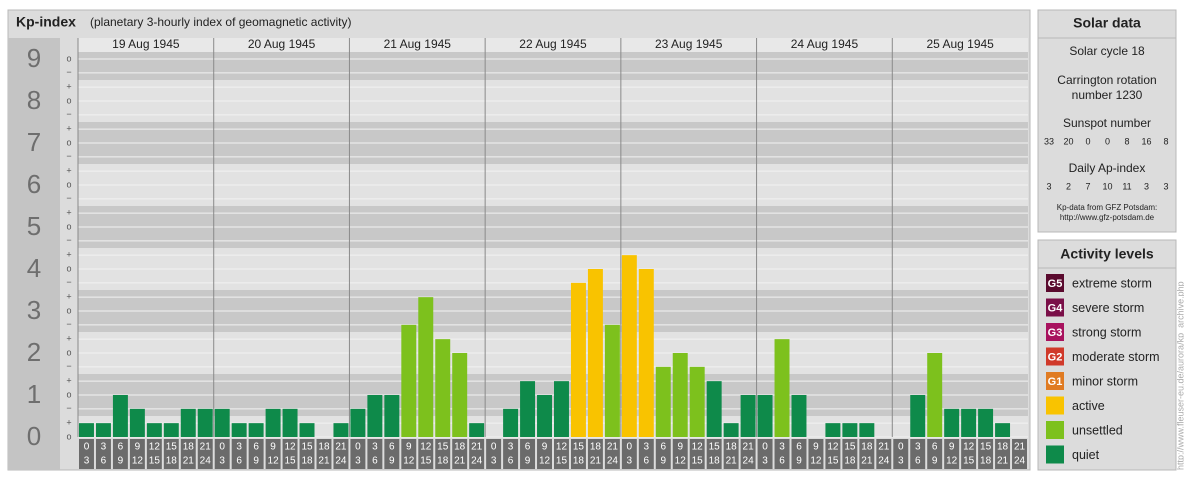 The height and width of the screenshot is (480, 1184). I want to click on sunspot-number: 0, so click(1107, 141).